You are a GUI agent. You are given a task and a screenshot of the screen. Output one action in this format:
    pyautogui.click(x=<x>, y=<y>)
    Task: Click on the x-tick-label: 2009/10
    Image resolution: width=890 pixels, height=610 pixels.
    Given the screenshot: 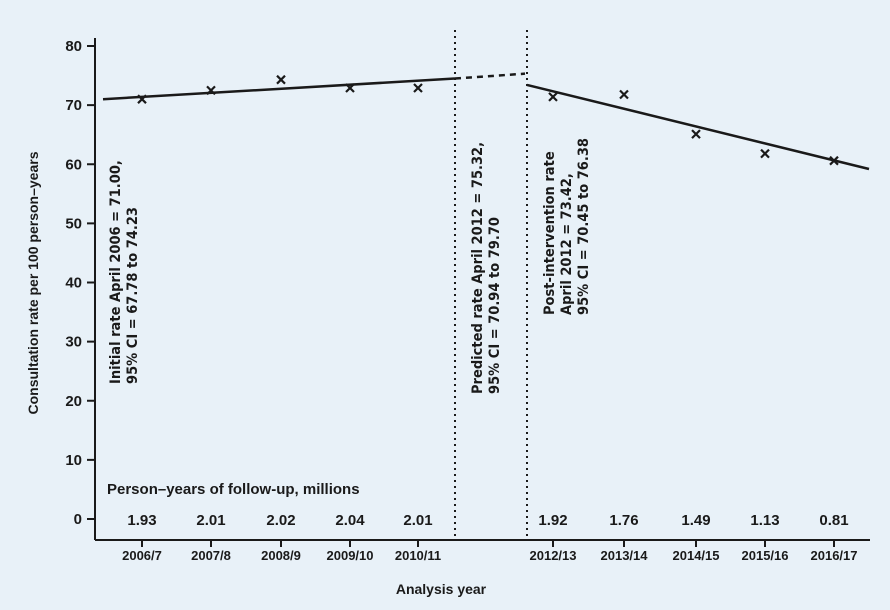 What is the action you would take?
    pyautogui.click(x=350, y=555)
    